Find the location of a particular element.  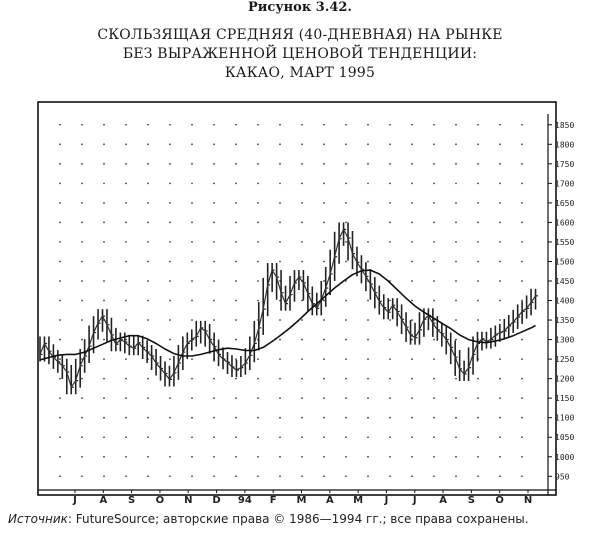

y-tick-label: 950 is located at coordinates (562, 476).